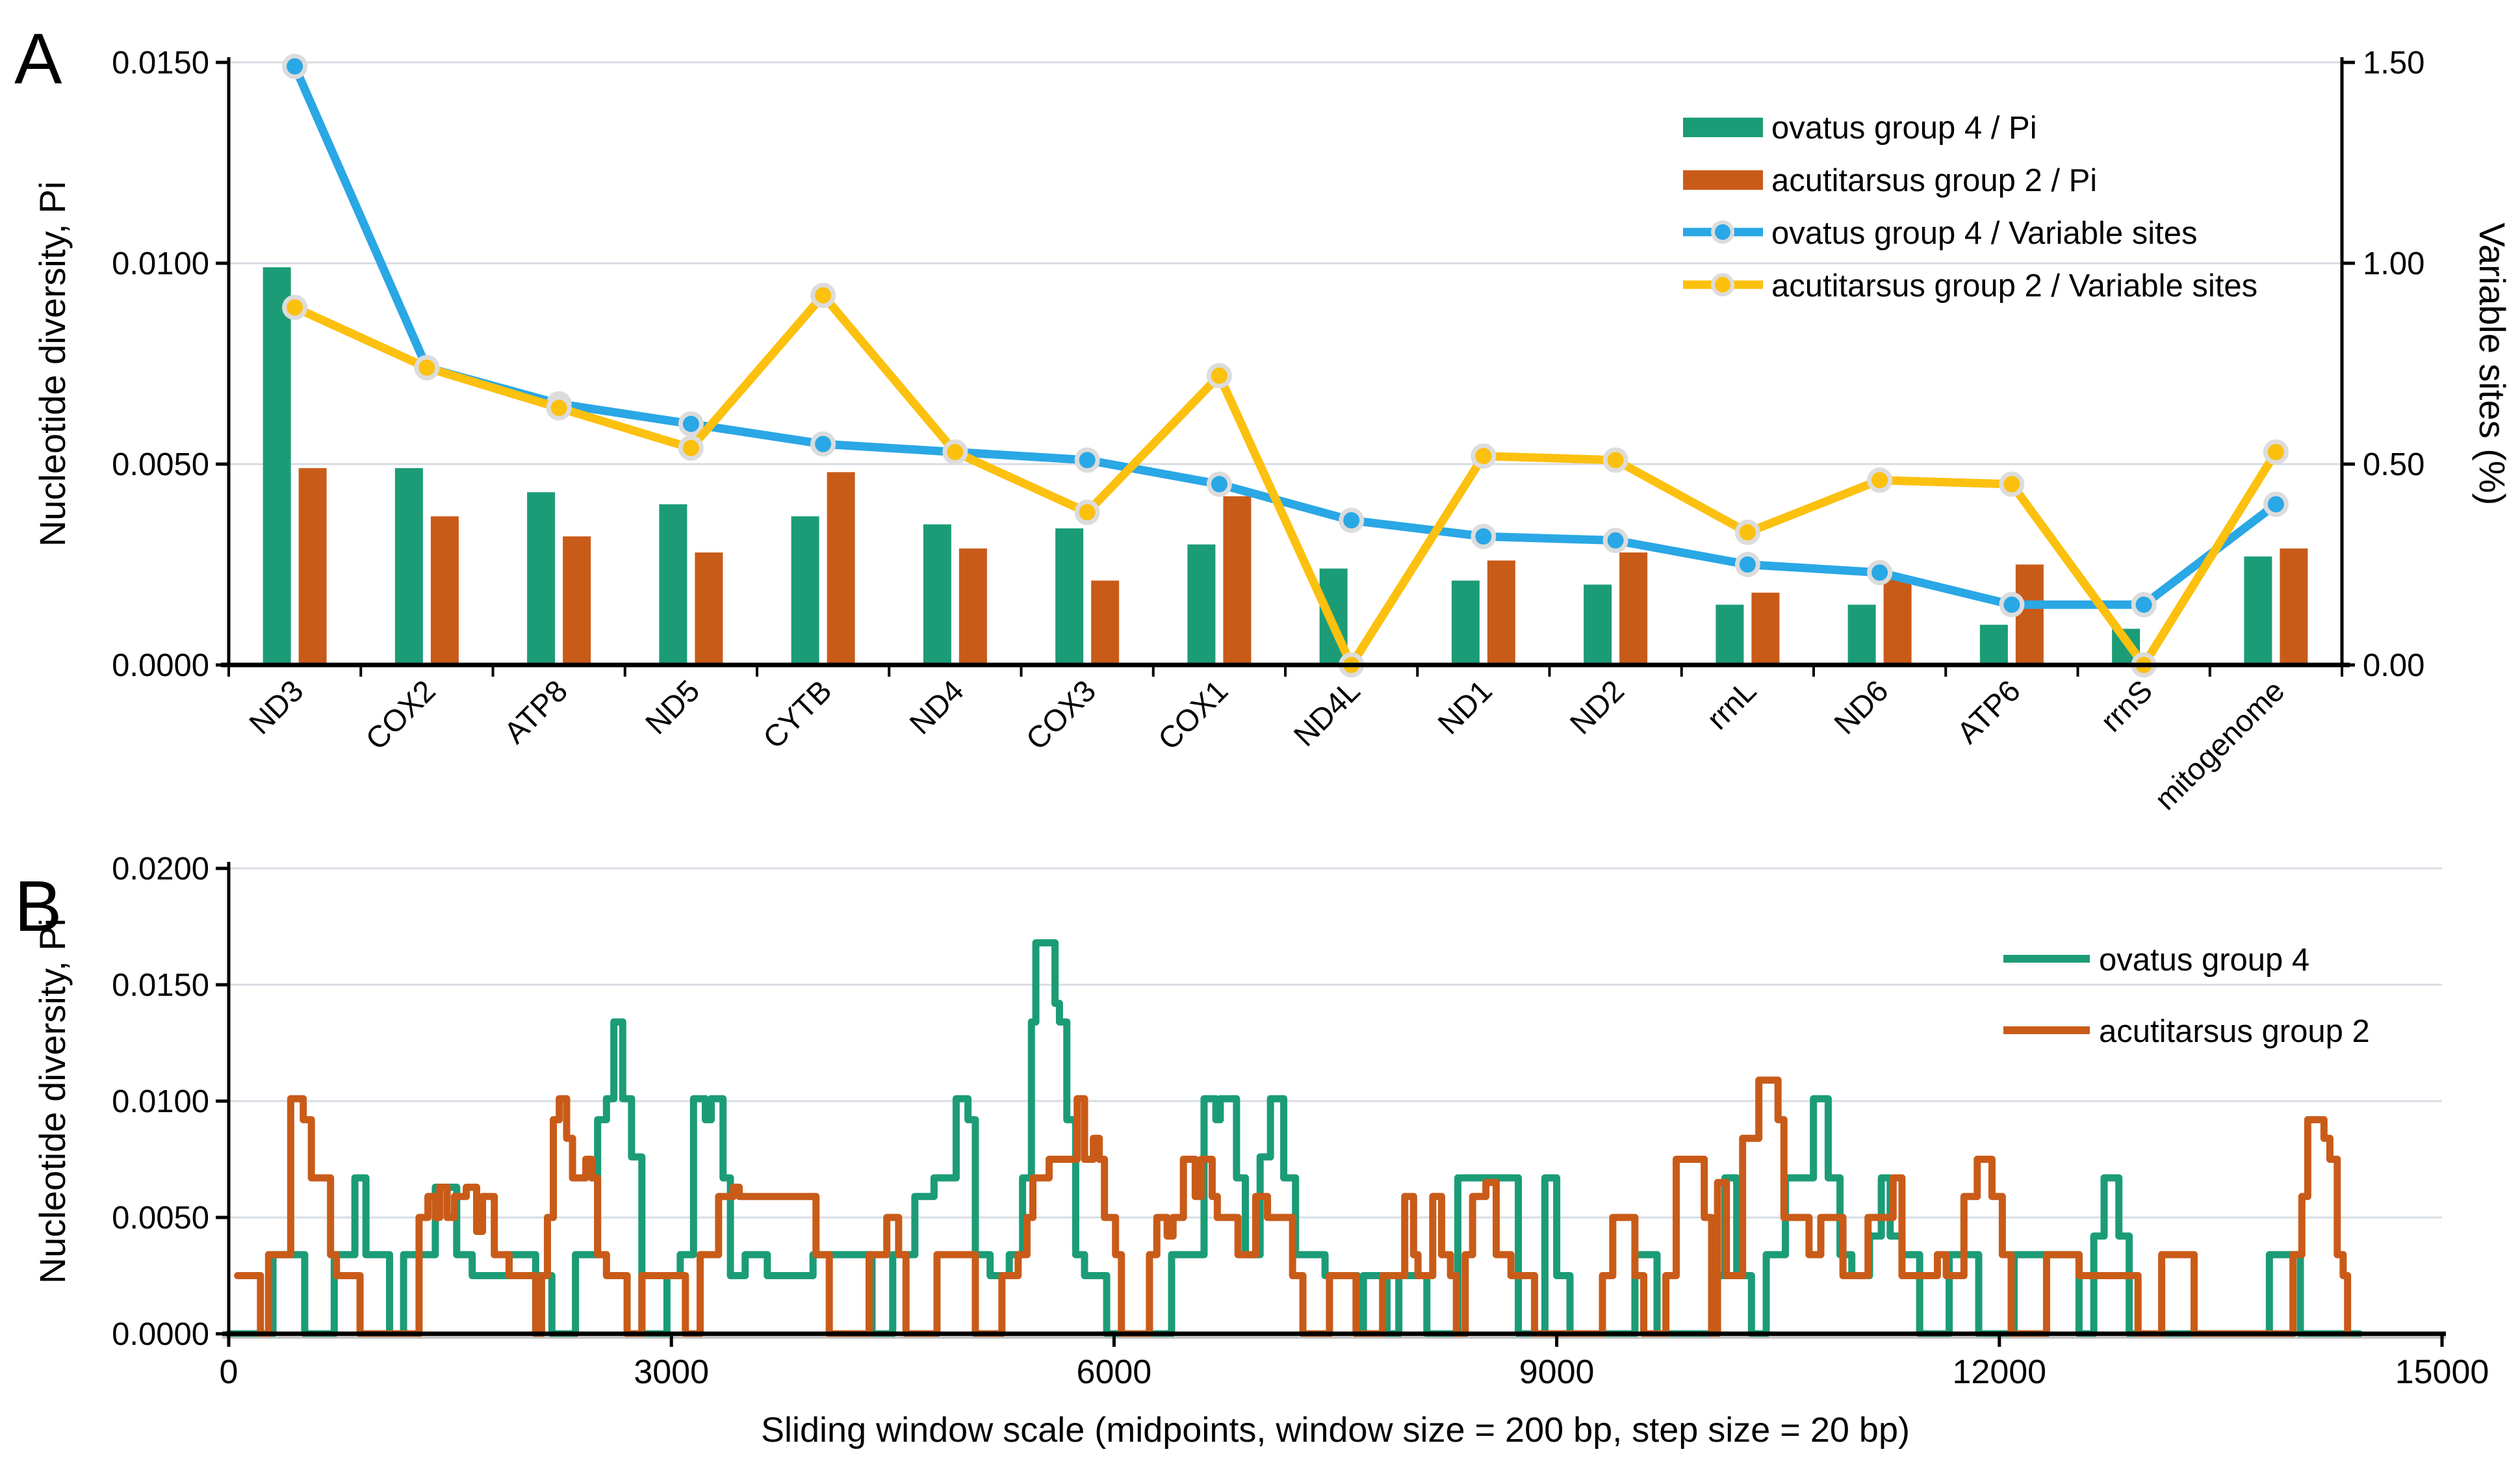 The width and height of the screenshot is (2520, 1469). Describe the element at coordinates (160, 666) in the screenshot. I see `tick-label-y-left: 0.0000` at that location.